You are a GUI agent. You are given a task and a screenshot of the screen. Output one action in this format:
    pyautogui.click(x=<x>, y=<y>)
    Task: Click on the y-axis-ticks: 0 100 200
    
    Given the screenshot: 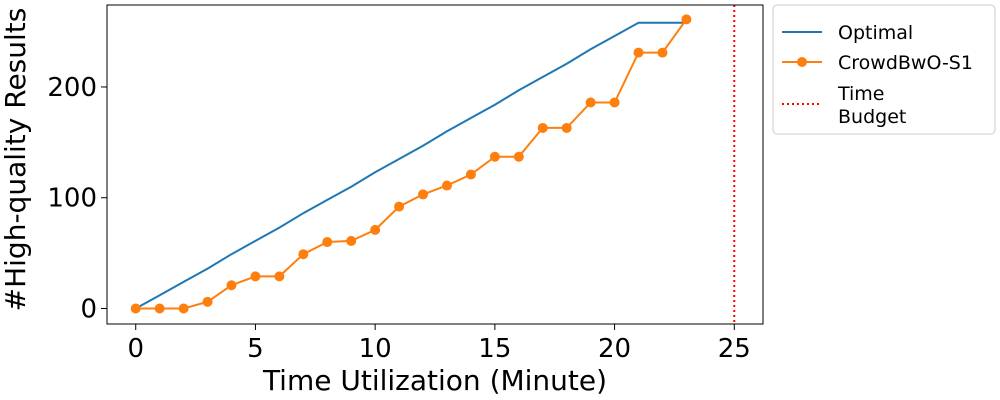 What is the action you would take?
    pyautogui.click(x=77, y=198)
    